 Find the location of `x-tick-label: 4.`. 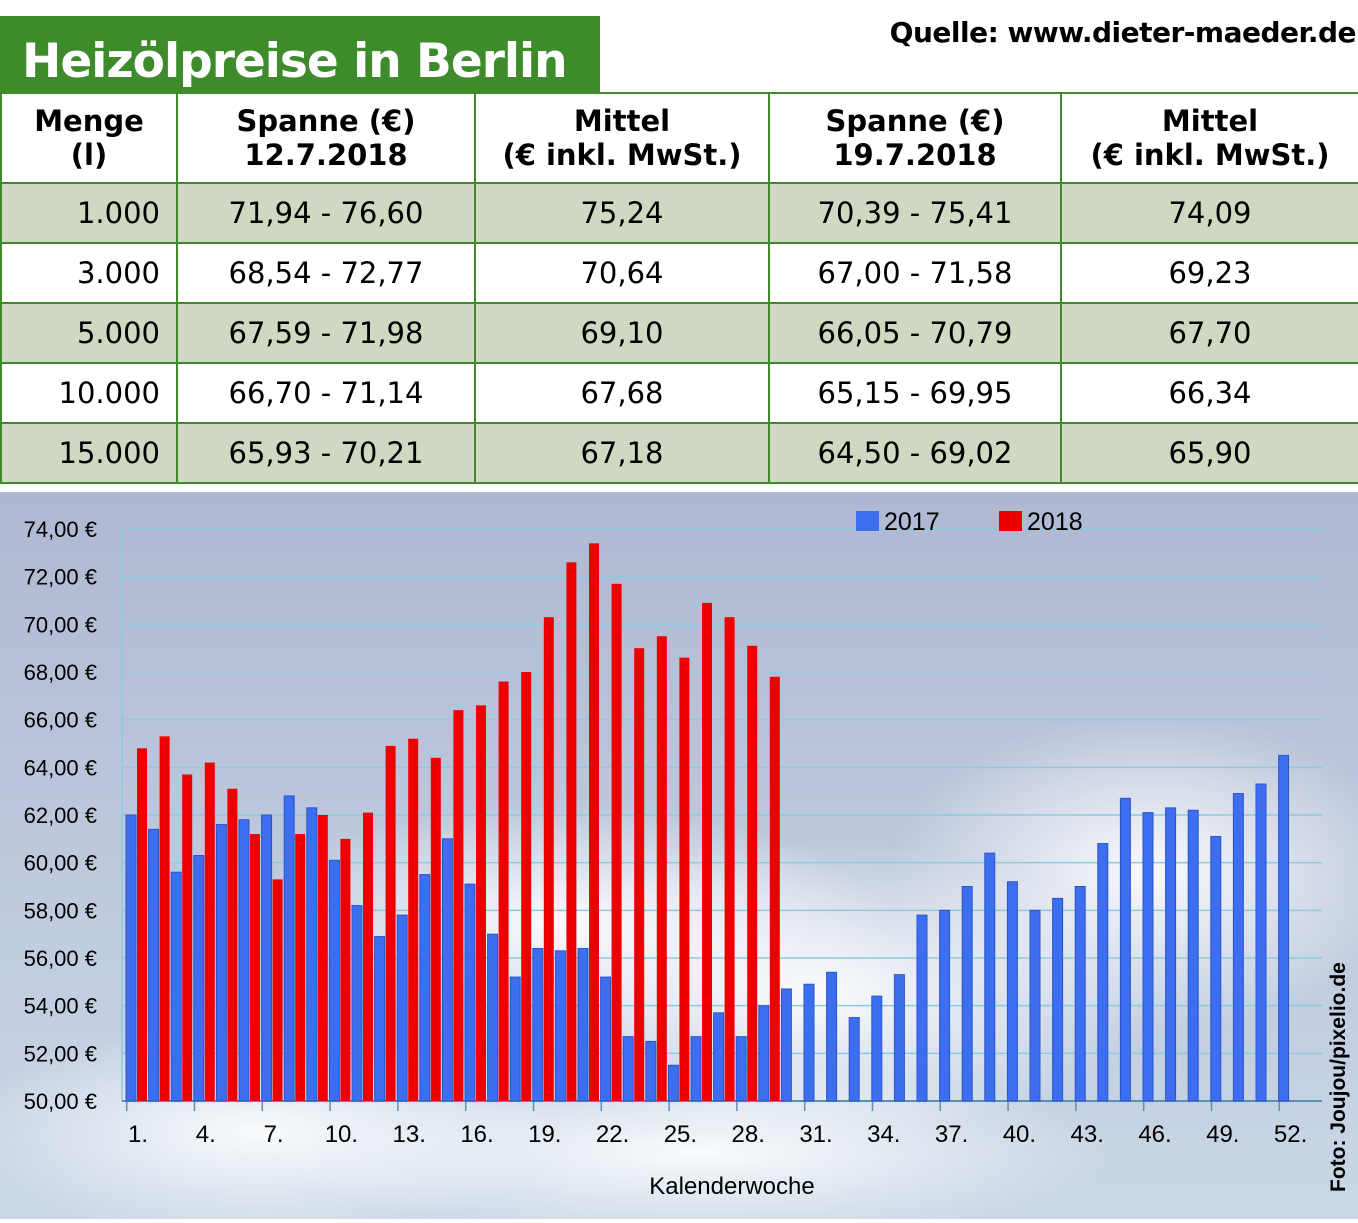

x-tick-label: 4. is located at coordinates (206, 1134).